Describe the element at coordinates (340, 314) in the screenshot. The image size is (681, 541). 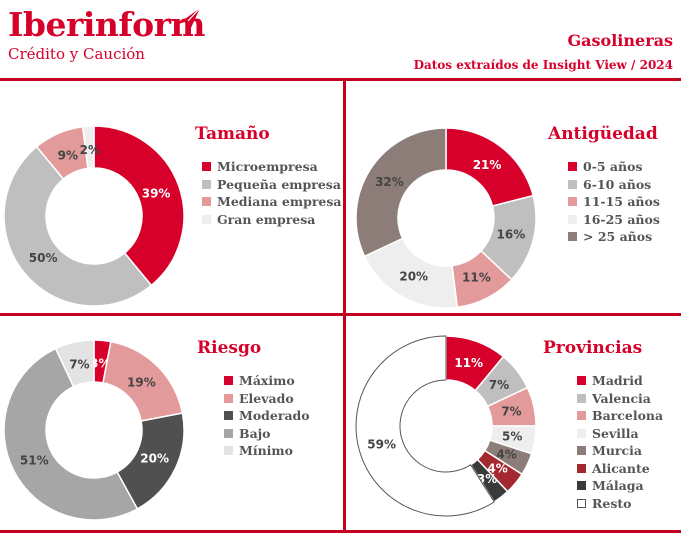
I see `middle-rule` at that location.